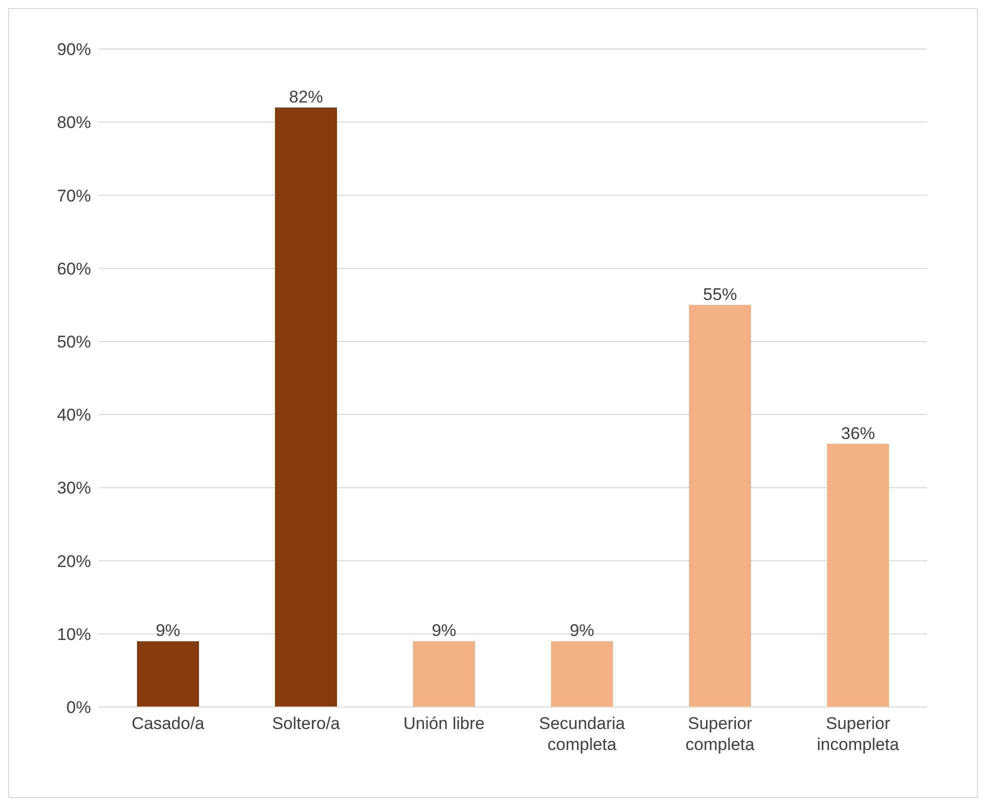 This screenshot has height=807, width=986. What do you see at coordinates (78, 708) in the screenshot?
I see `y-tick-label: 0%` at bounding box center [78, 708].